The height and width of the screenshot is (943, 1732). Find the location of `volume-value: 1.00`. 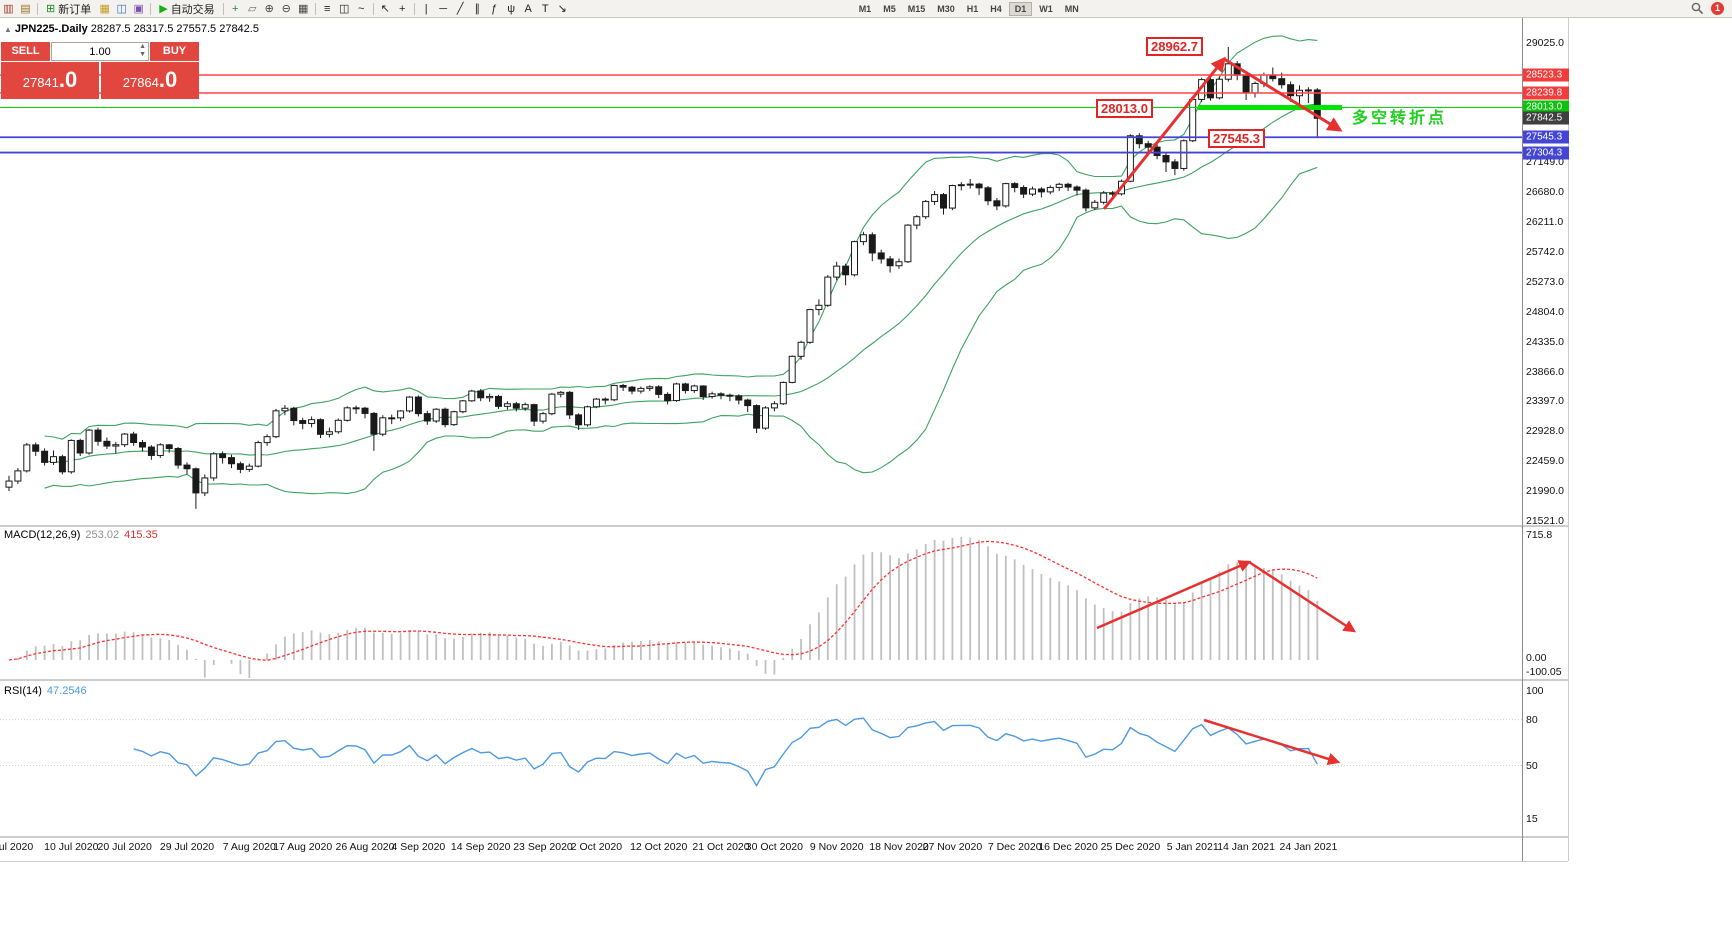

volume-value: 1.00 is located at coordinates (100, 51).